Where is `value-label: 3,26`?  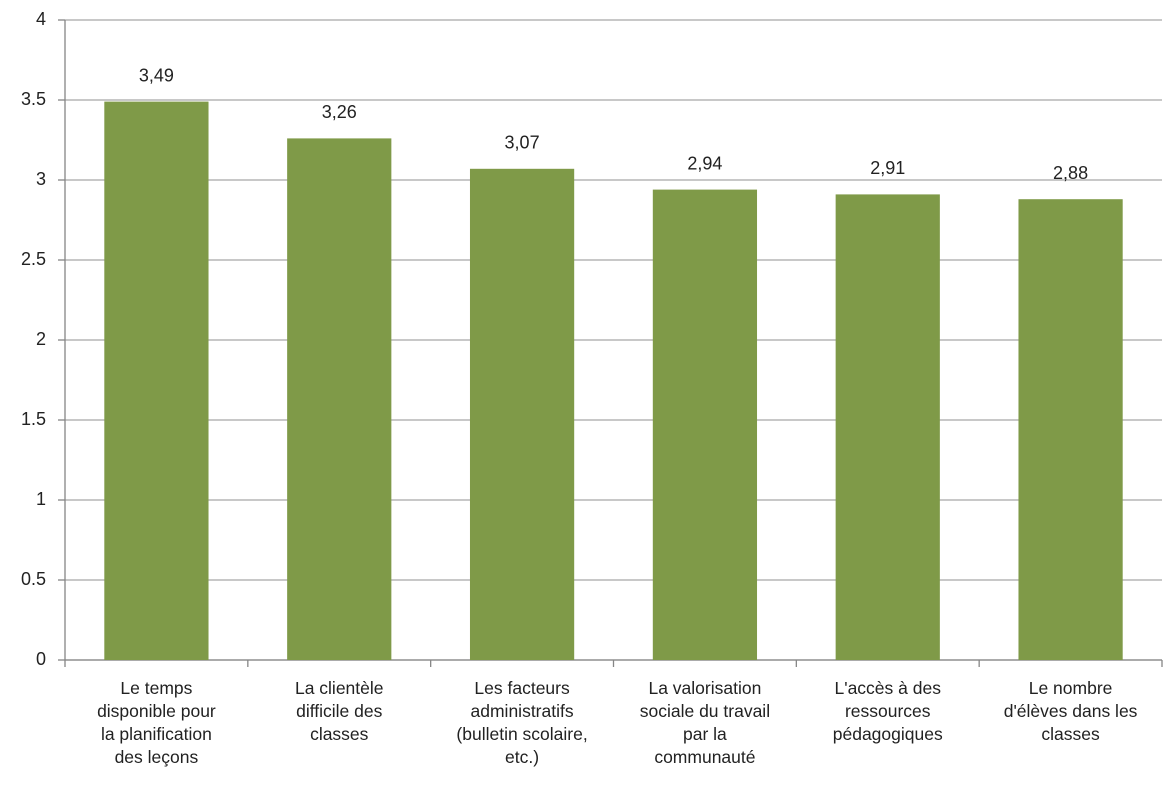 value-label: 3,26 is located at coordinates (339, 112).